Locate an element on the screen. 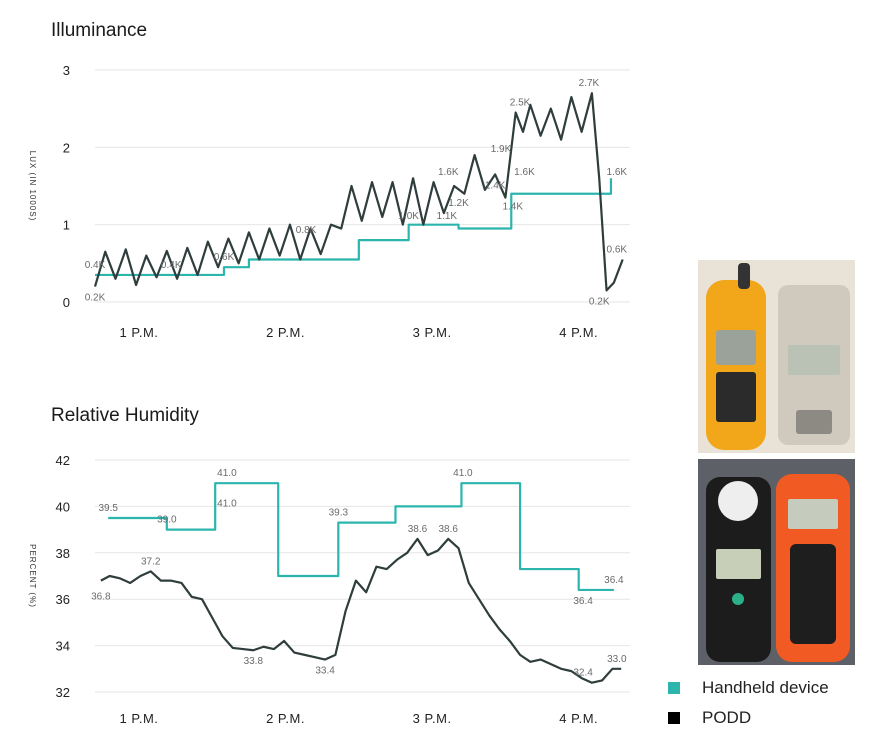 Image resolution: width=876 pixels, height=752 pixels. humidity-series-handheld-line is located at coordinates (361, 537).